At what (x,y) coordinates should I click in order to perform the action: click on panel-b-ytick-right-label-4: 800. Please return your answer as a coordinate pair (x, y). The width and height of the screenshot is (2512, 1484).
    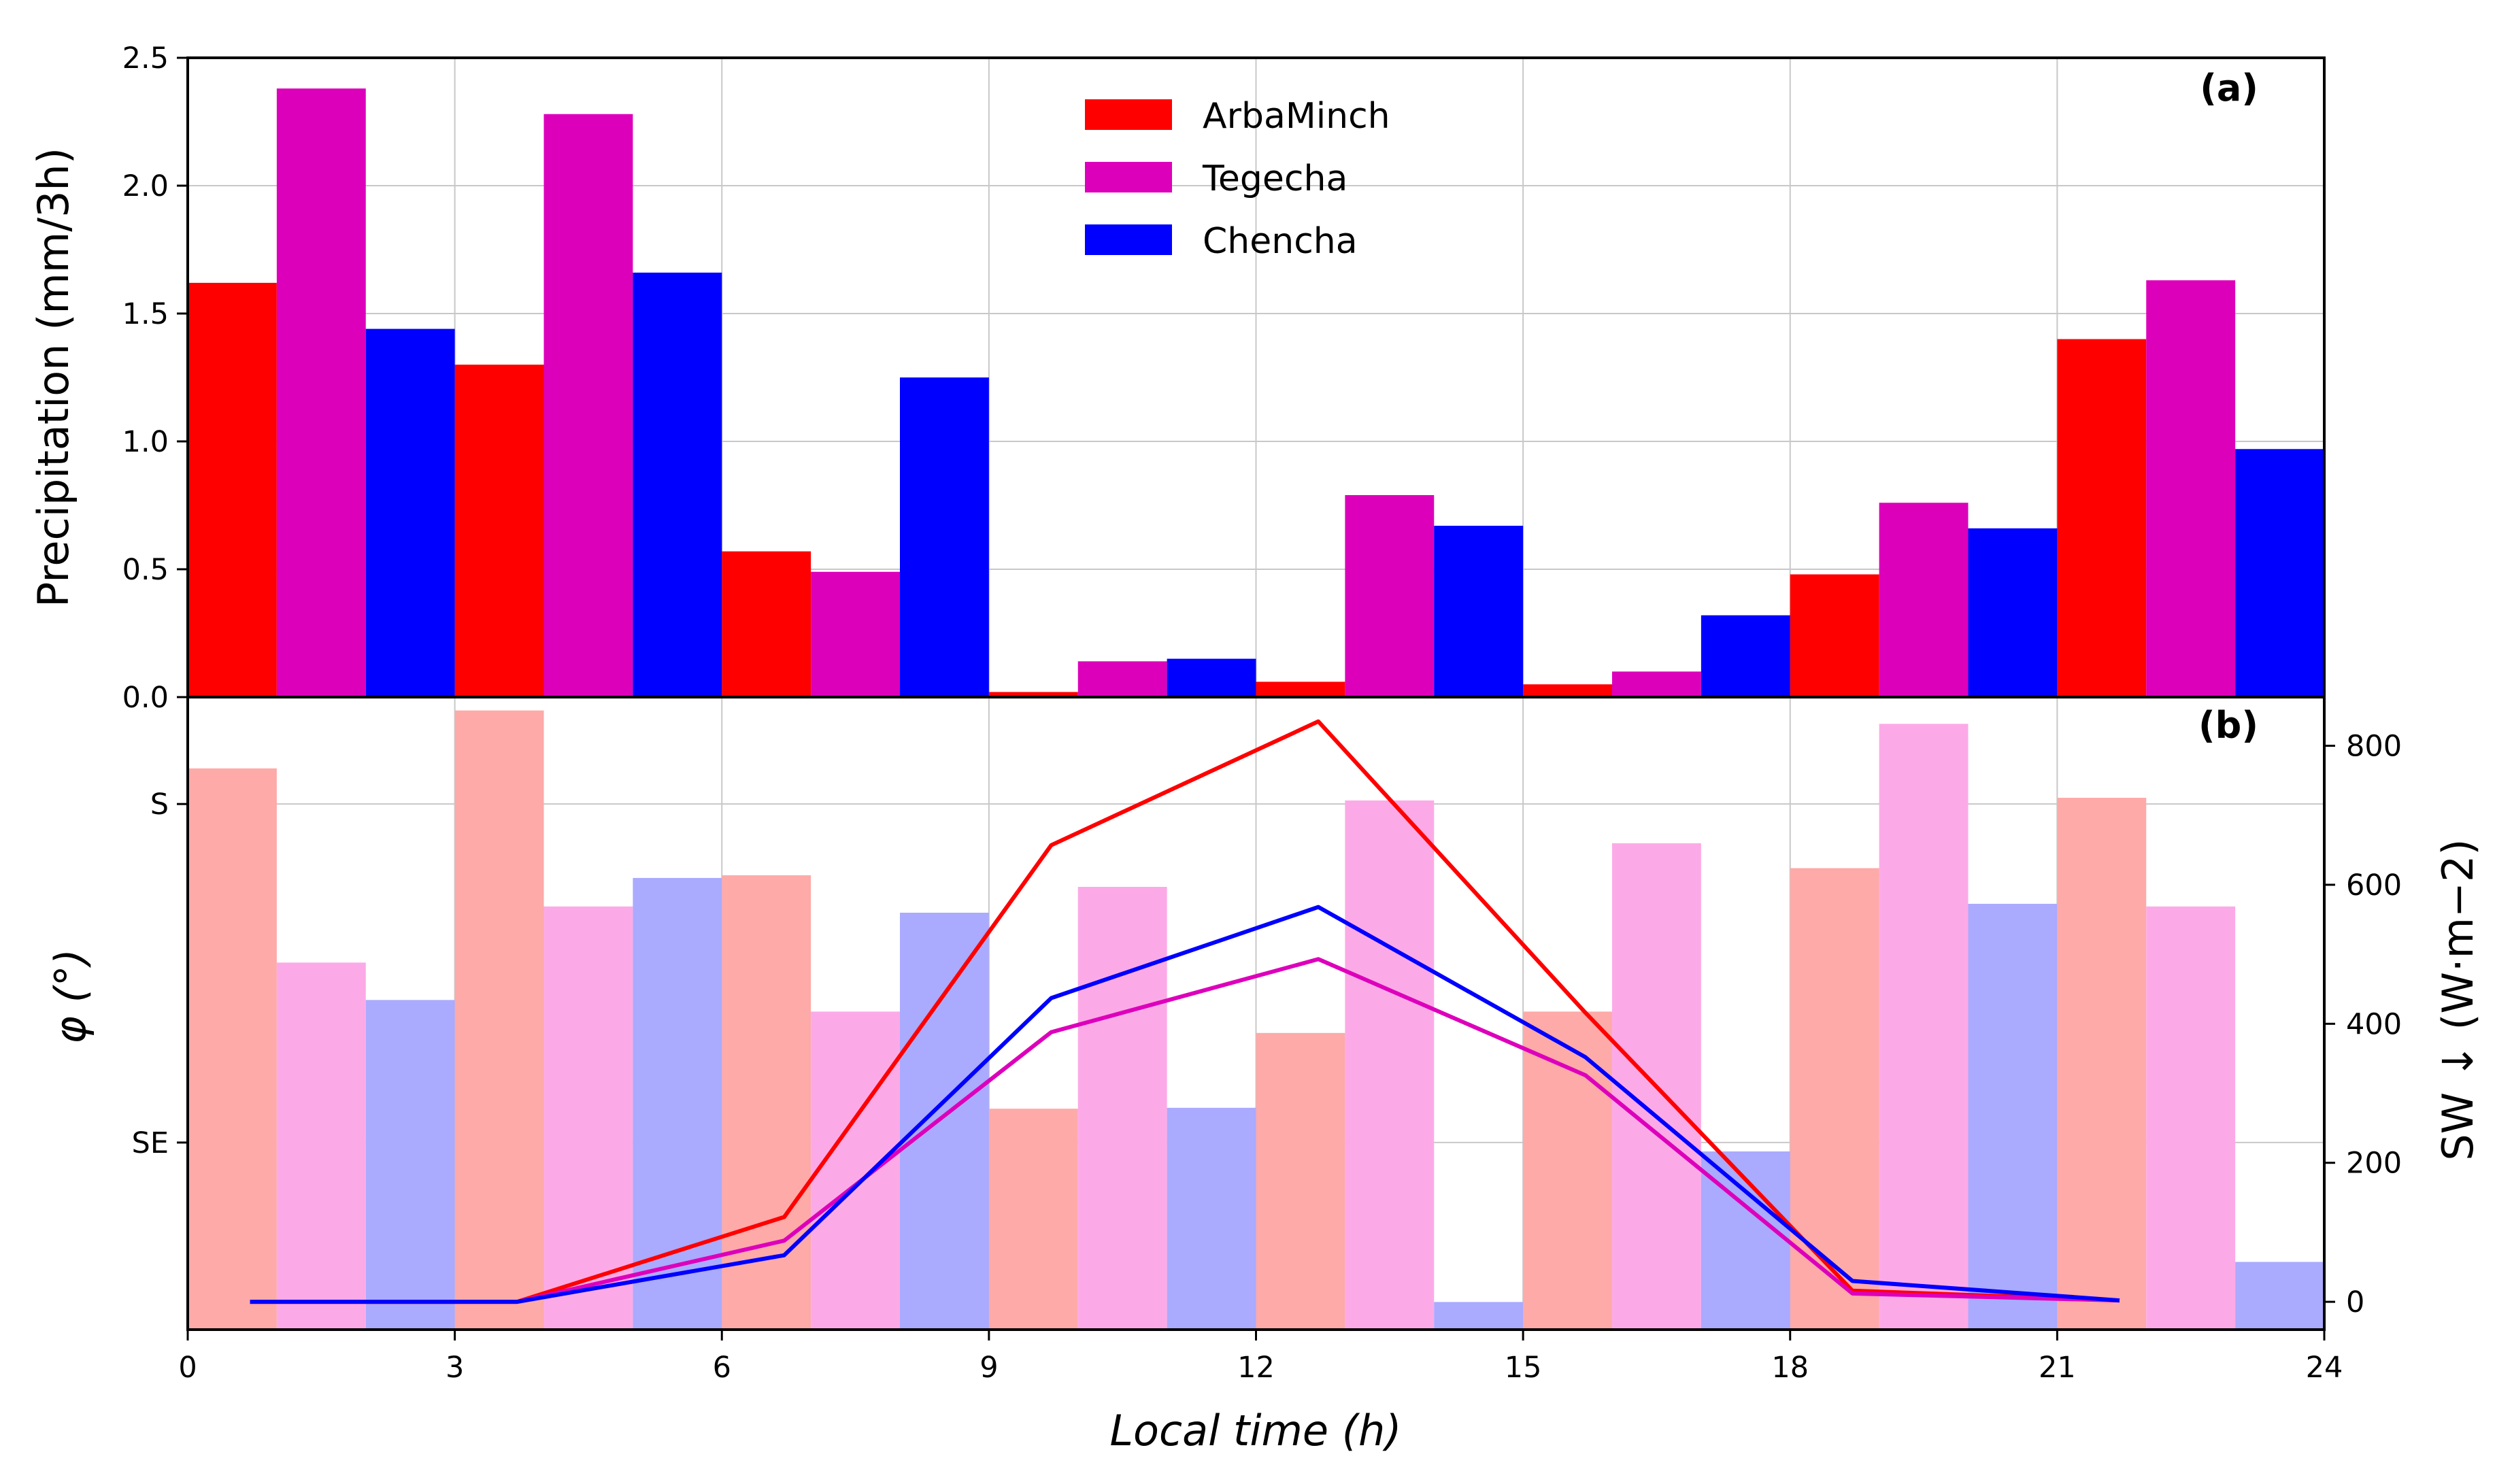
    Looking at the image, I should click on (2374, 747).